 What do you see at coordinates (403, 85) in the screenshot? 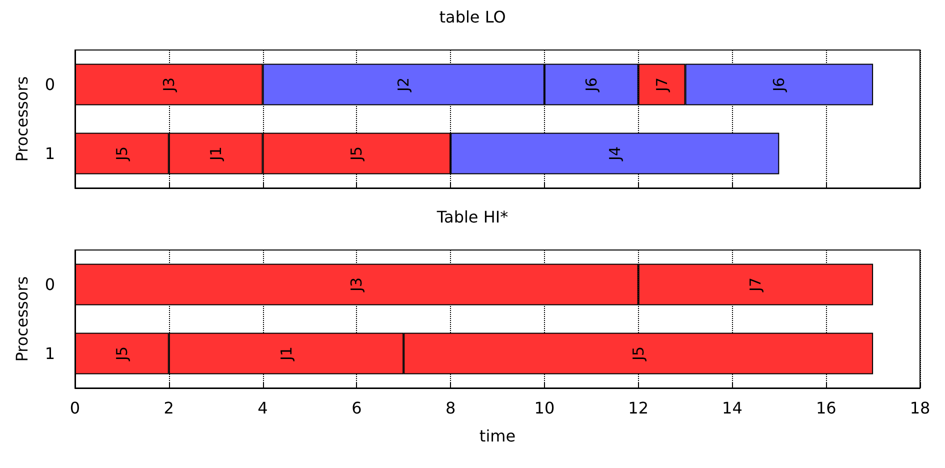
I see `data-label: J2` at bounding box center [403, 85].